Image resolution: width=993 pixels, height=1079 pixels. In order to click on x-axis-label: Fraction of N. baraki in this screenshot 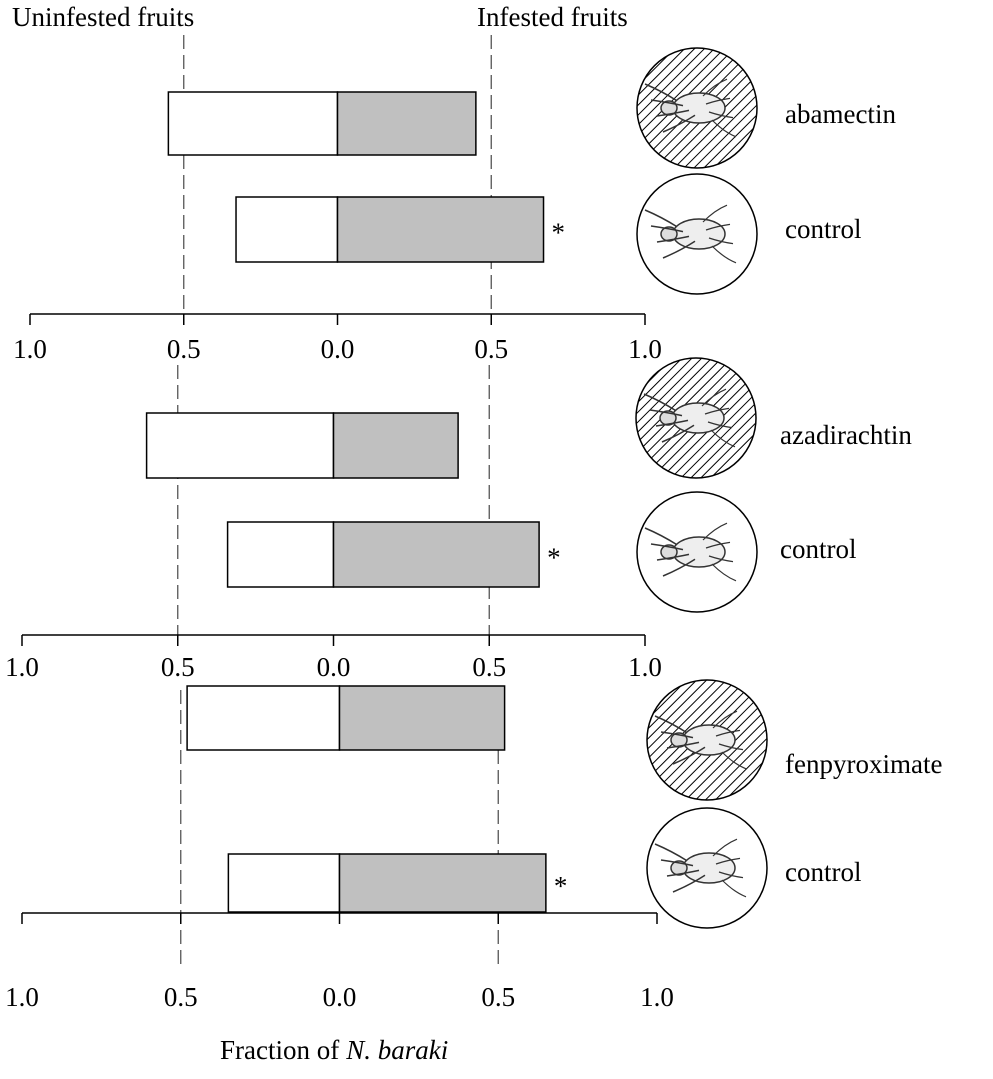, I will do `click(334, 1050)`.